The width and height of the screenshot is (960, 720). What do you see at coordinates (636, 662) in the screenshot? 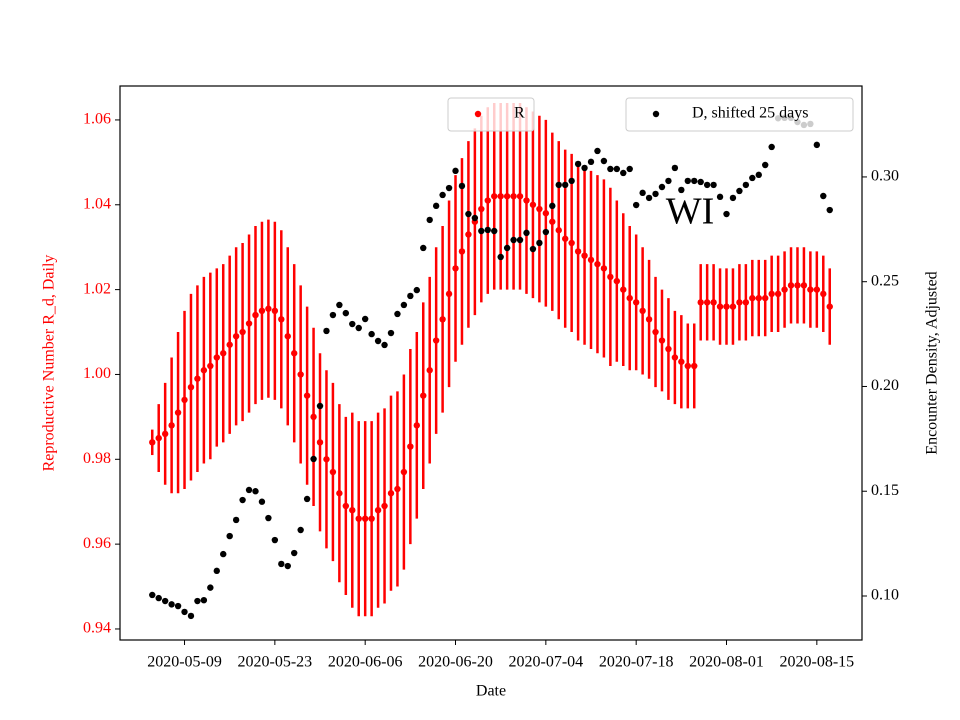
I see `x-tick-label: 2020-07-18` at bounding box center [636, 662].